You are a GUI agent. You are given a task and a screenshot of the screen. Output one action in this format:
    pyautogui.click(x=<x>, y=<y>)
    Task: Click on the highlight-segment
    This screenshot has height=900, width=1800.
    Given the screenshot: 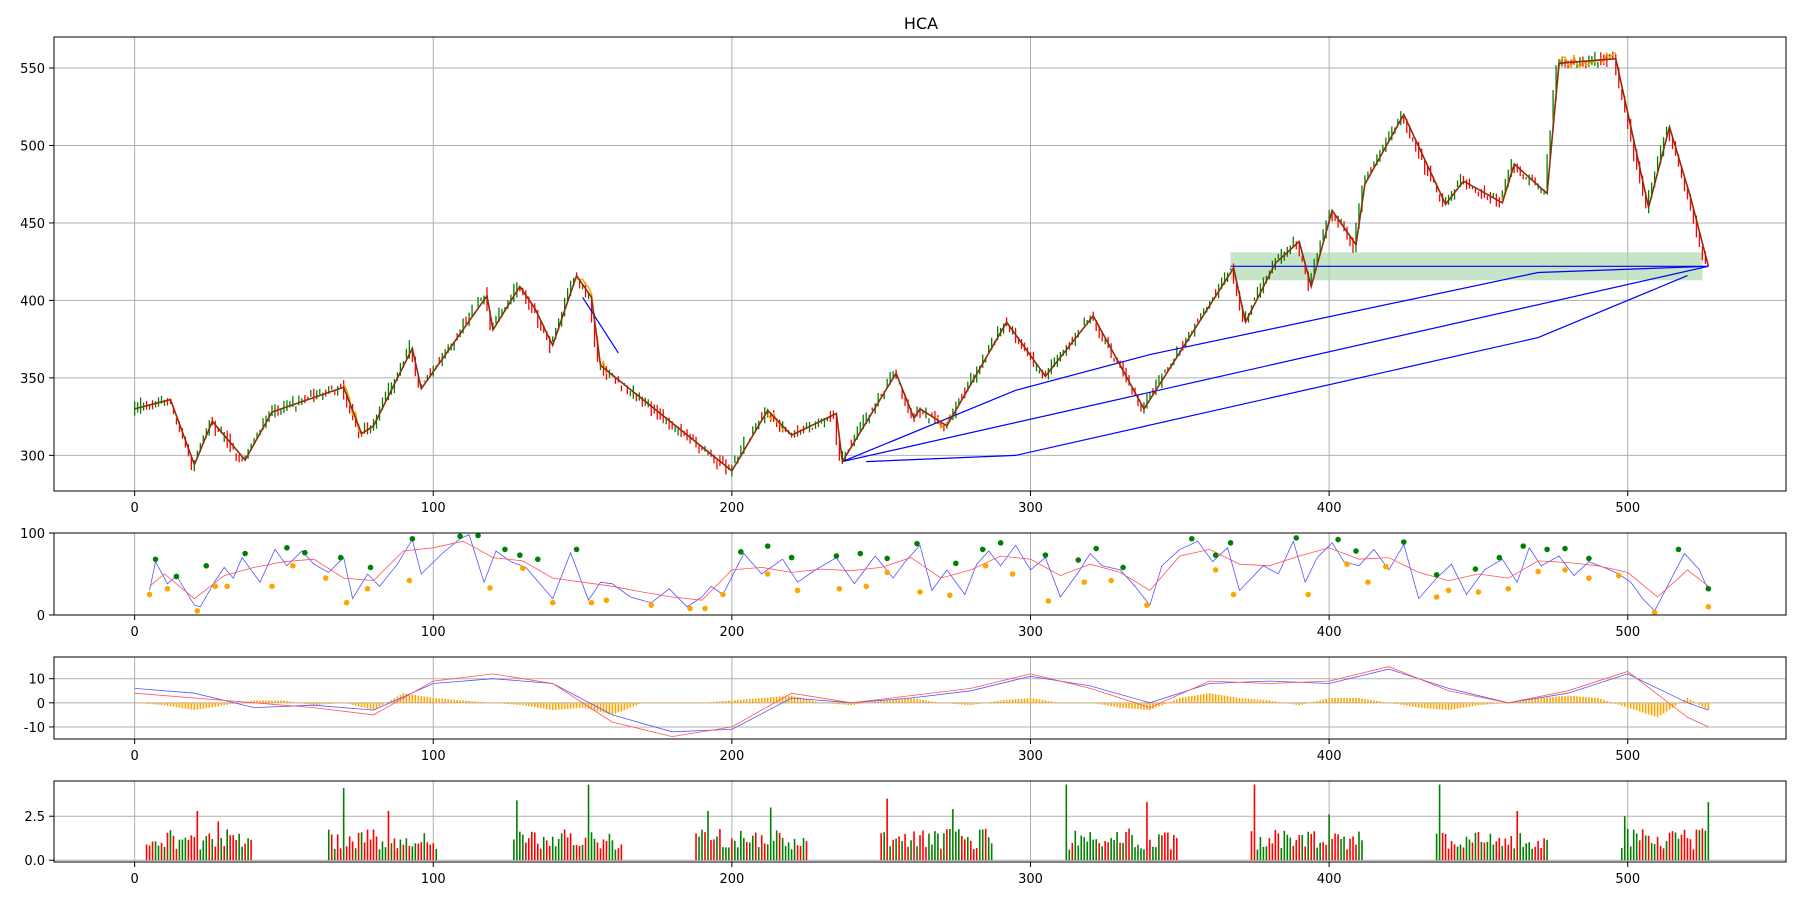 What is the action you would take?
    pyautogui.click(x=353, y=409)
    